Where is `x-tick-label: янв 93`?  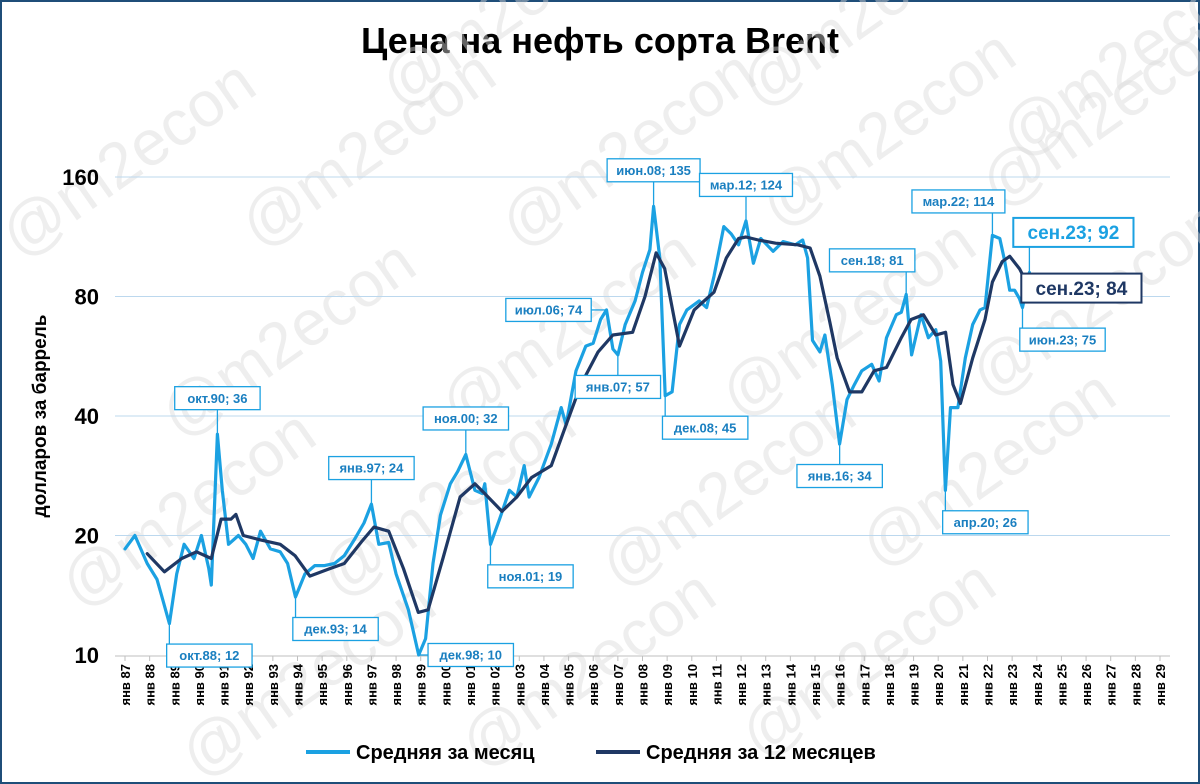 x-tick-label: янв 93 is located at coordinates (273, 685).